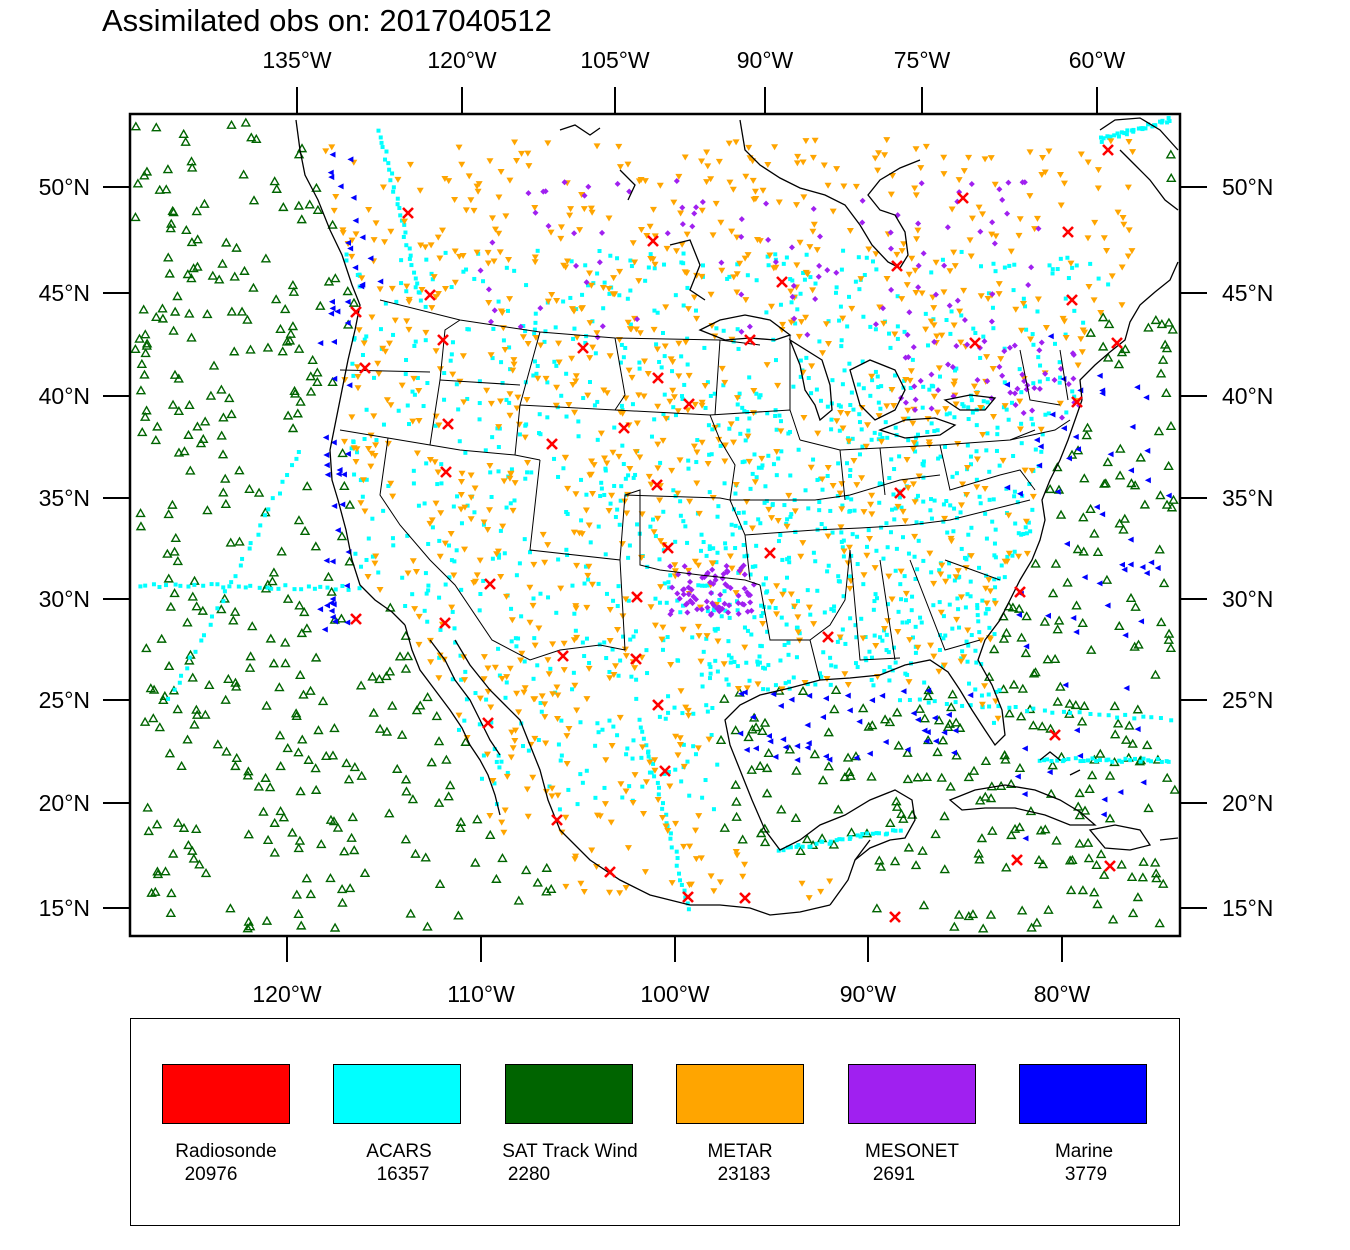 The height and width of the screenshot is (1250, 1350). What do you see at coordinates (1247, 187) in the screenshot?
I see `right-tick-label: 50°N` at bounding box center [1247, 187].